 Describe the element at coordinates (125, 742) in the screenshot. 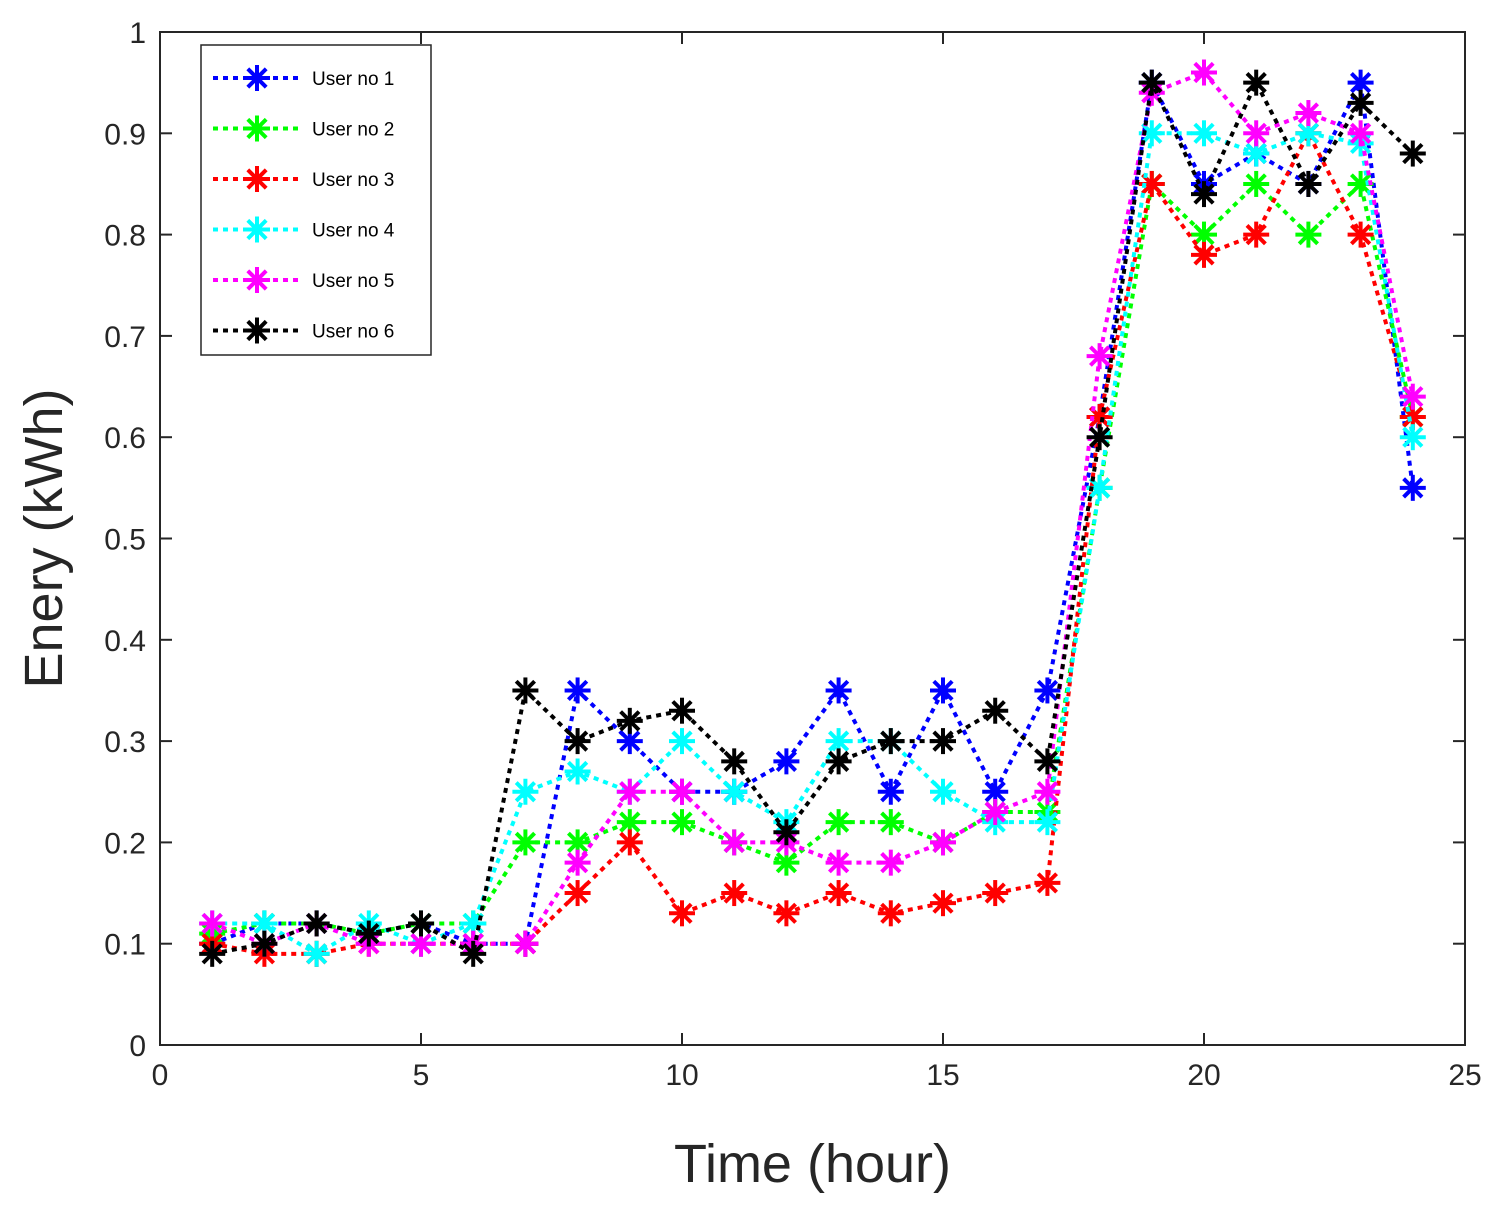

I see `y-tick-label: 0.3` at that location.